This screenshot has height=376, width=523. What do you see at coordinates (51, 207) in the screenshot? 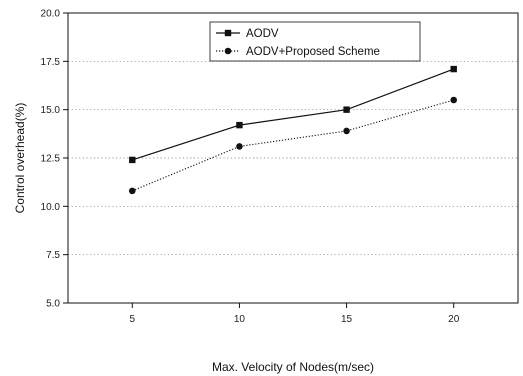
I see `y-tick-label: 10.0` at bounding box center [51, 207].